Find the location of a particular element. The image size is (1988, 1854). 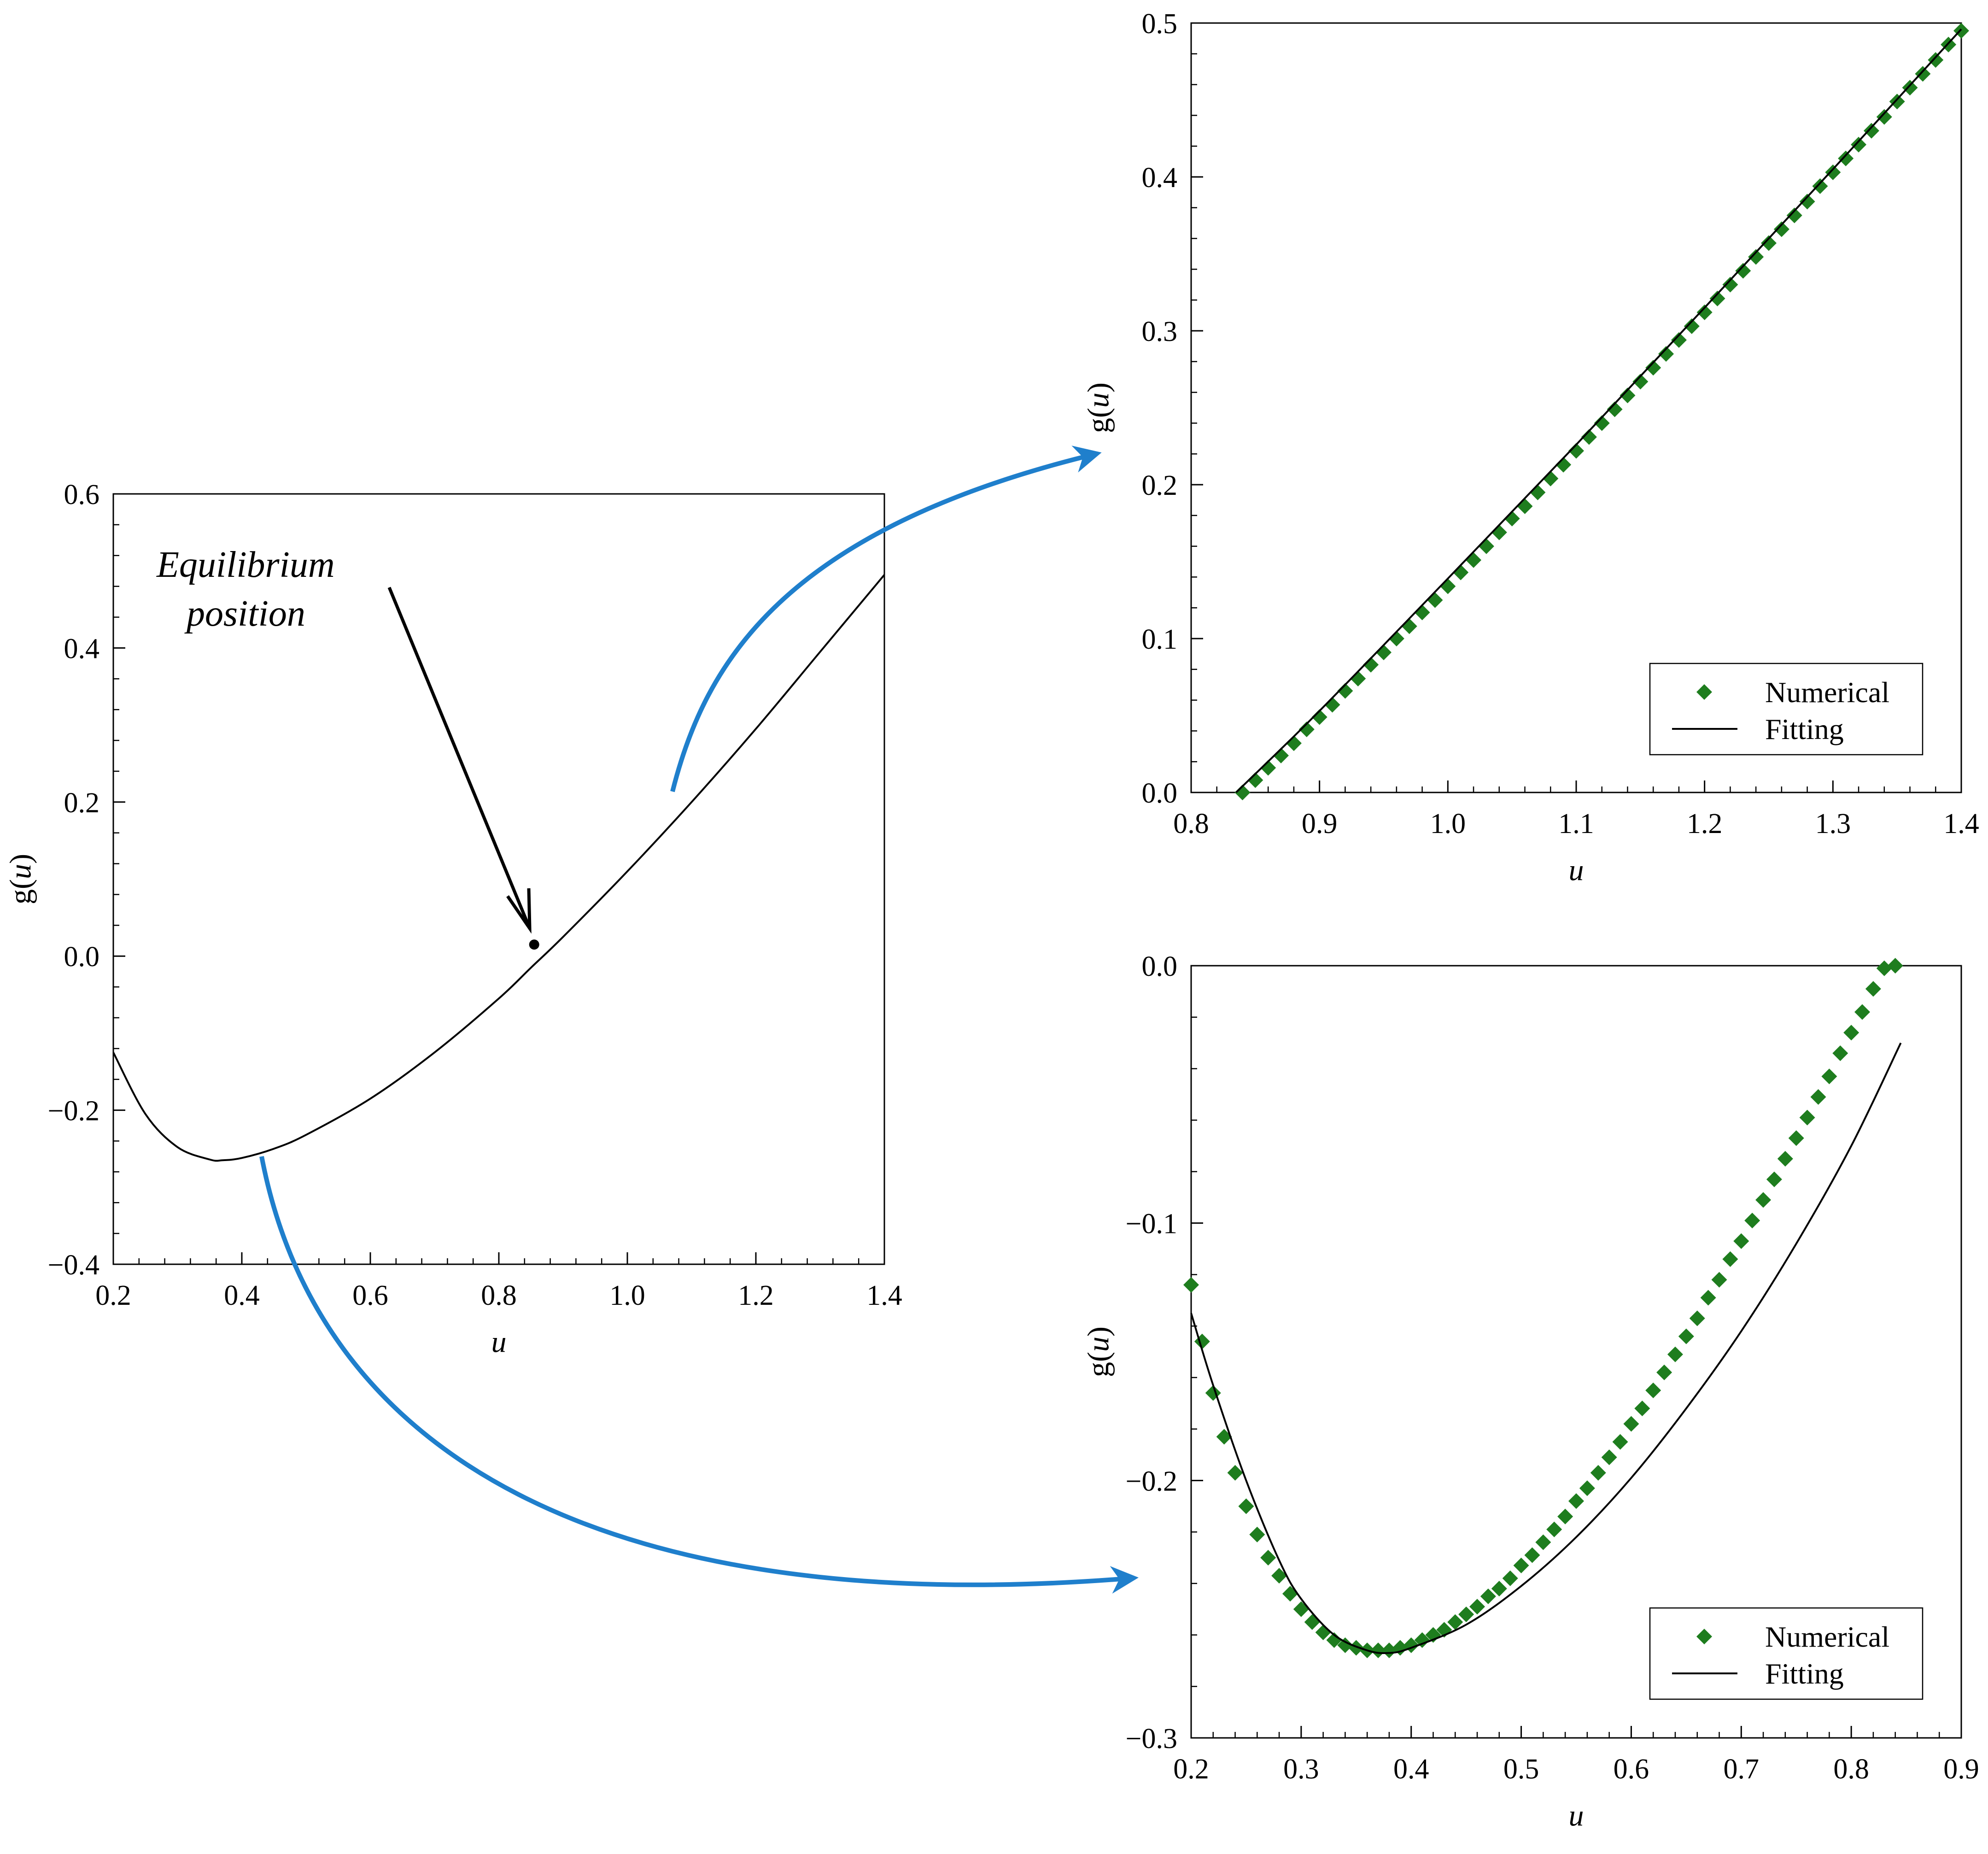

legend-box is located at coordinates (1786, 709).